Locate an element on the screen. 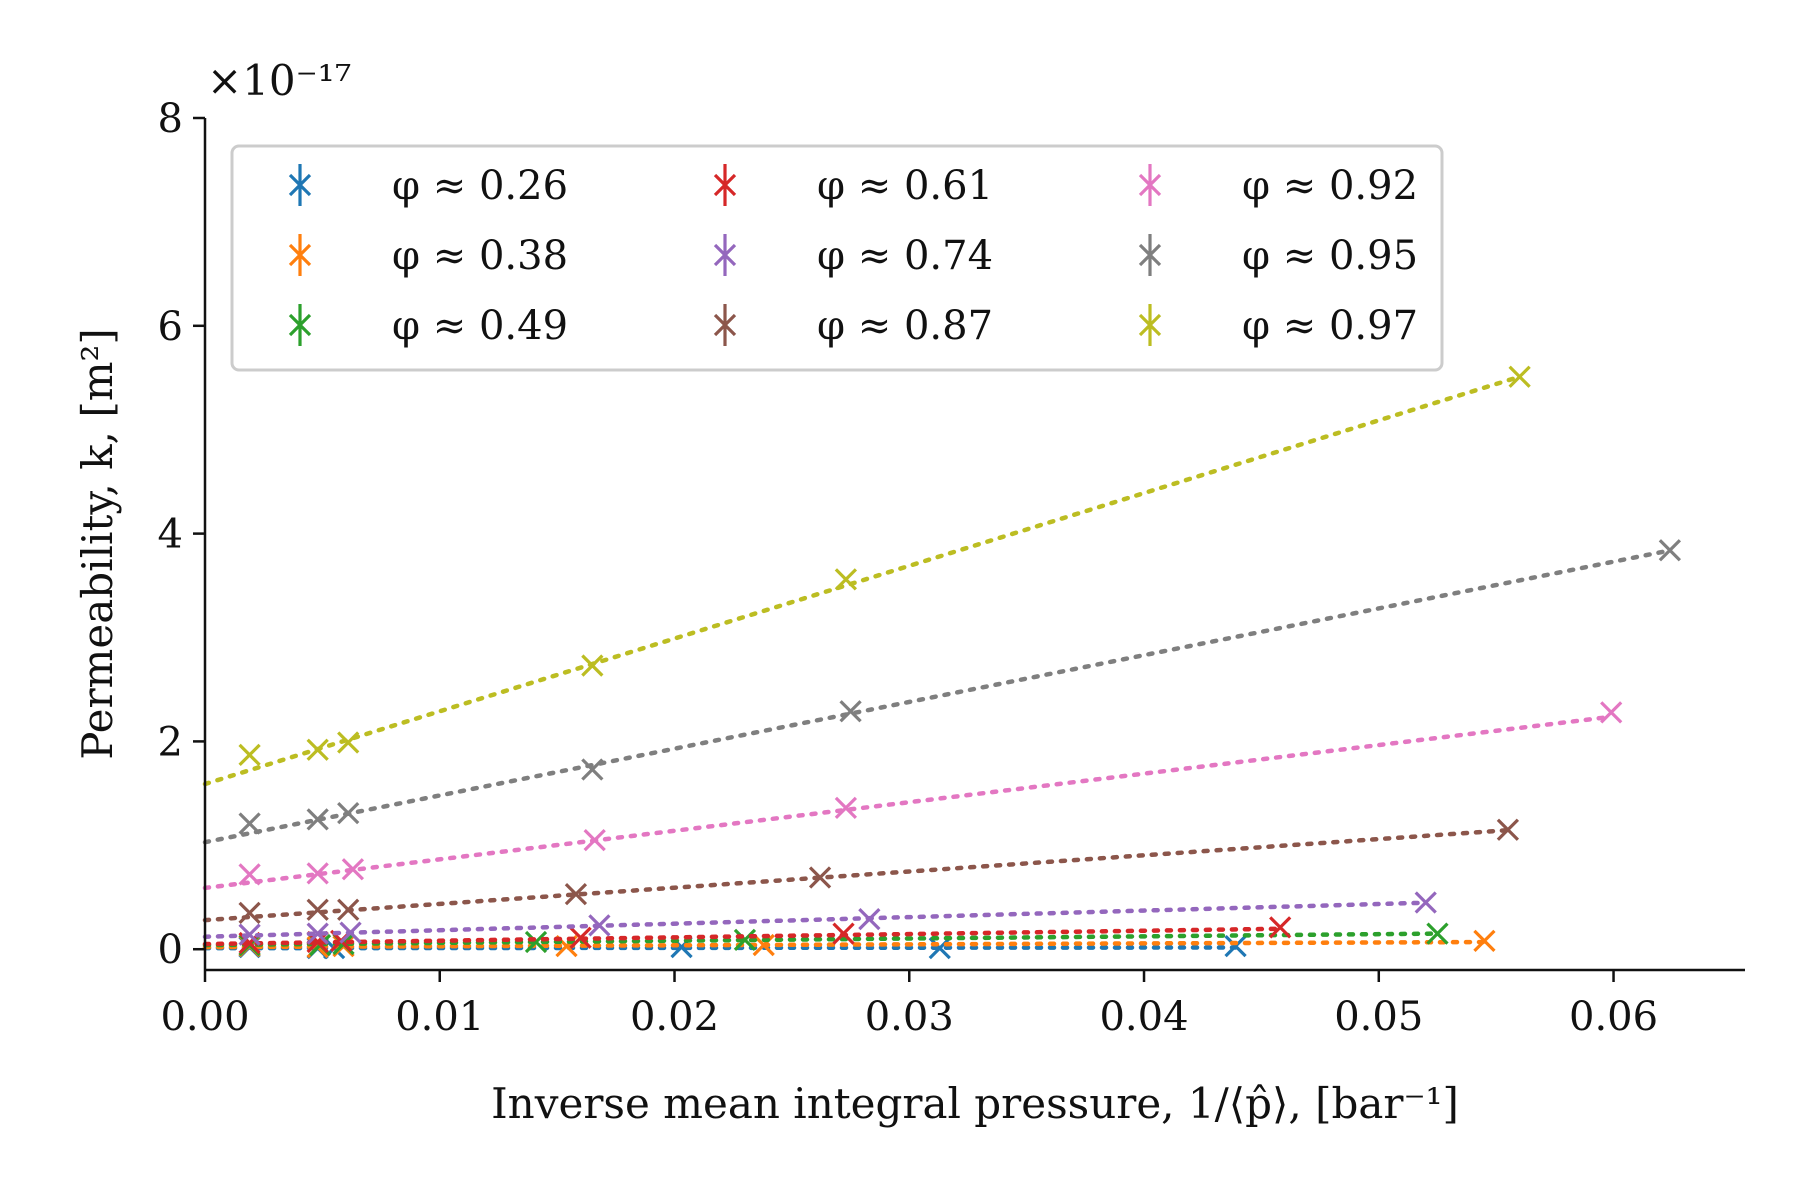  legend-box is located at coordinates (837, 258).